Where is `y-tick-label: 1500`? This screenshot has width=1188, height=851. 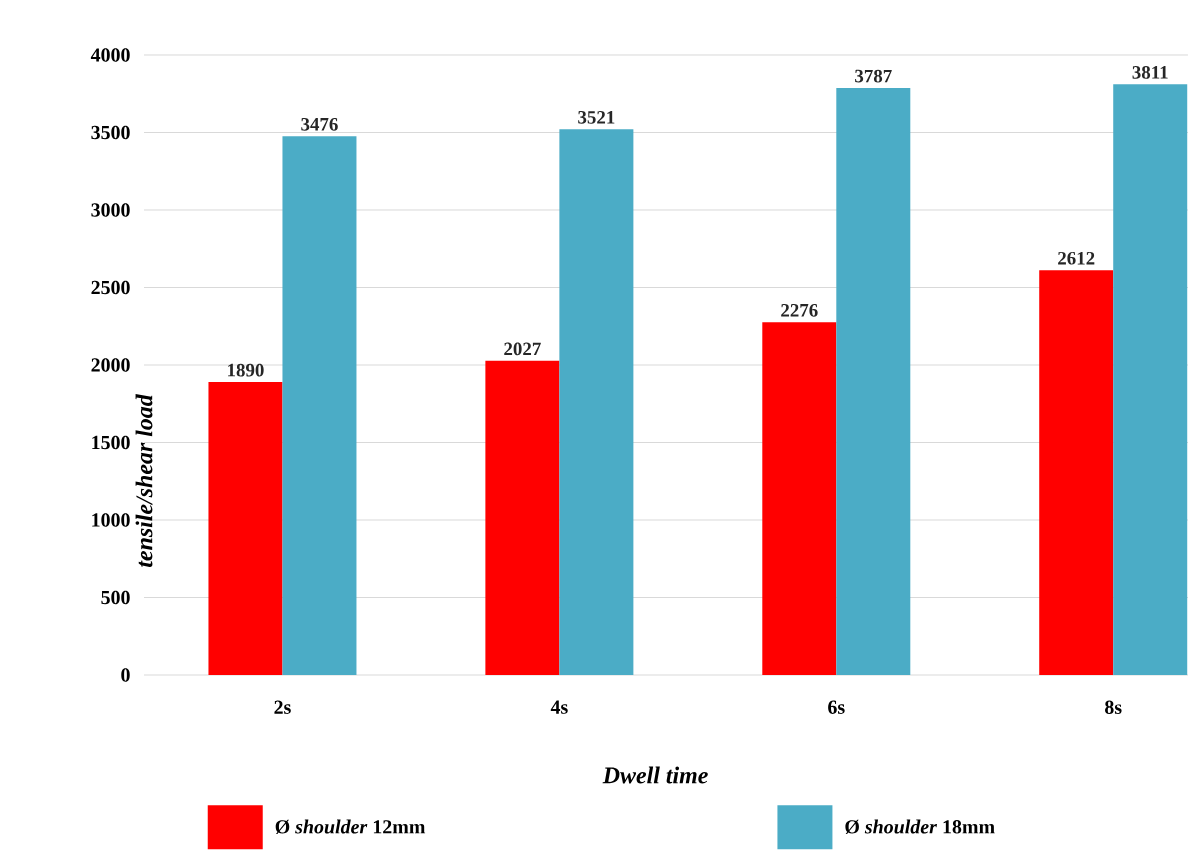
y-tick-label: 1500 is located at coordinates (111, 442).